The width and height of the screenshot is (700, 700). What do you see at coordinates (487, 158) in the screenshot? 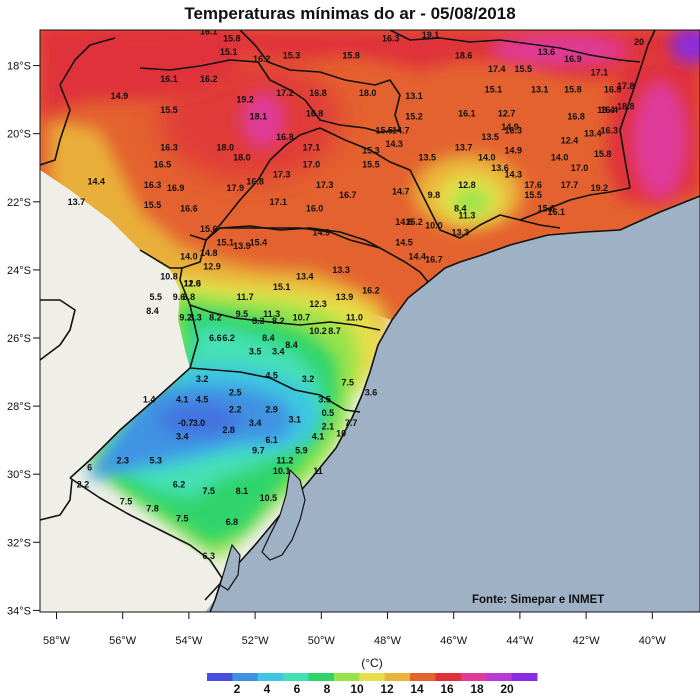
I see `station-value: 14.0` at bounding box center [487, 158].